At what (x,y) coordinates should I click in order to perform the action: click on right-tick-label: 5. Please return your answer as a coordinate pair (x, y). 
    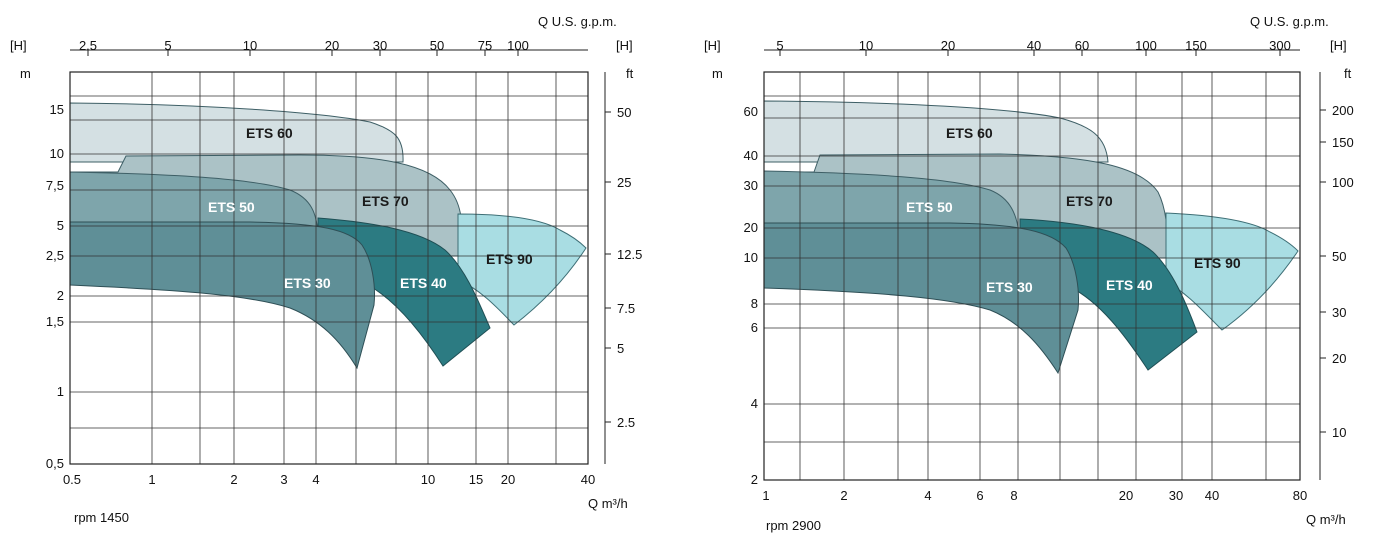
    Looking at the image, I should click on (620, 348).